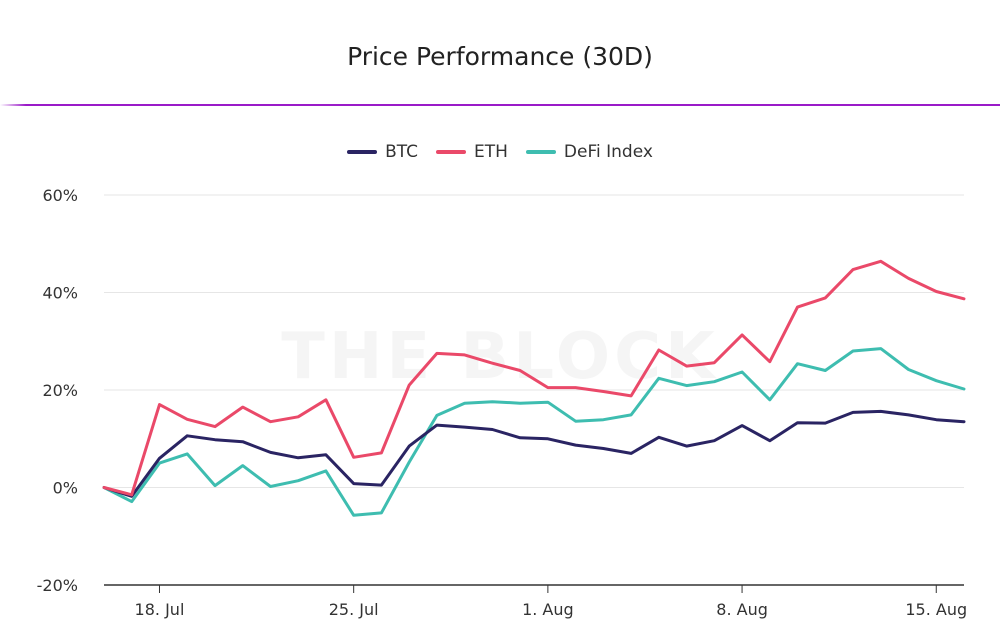  I want to click on x-tick-label: 15. Aug, so click(936, 609).